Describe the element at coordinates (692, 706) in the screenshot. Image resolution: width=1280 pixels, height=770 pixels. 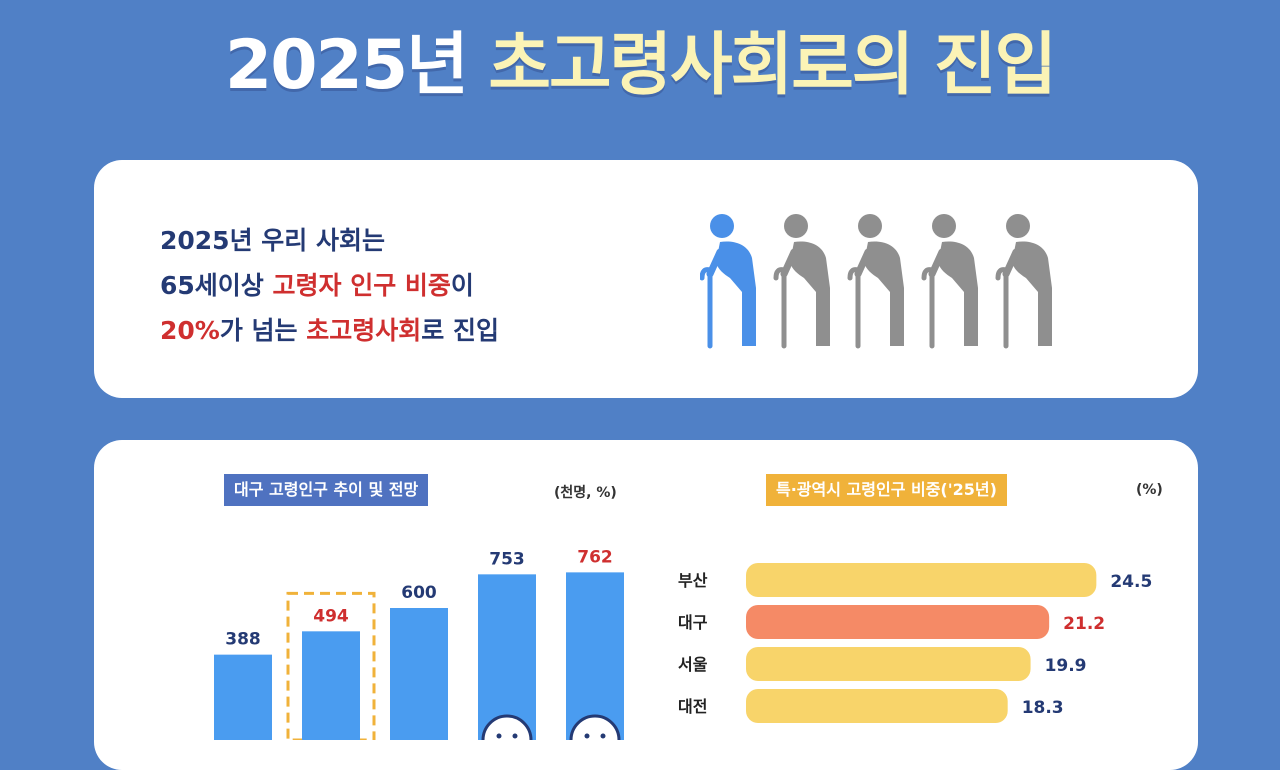
I see `category-label: 대전` at that location.